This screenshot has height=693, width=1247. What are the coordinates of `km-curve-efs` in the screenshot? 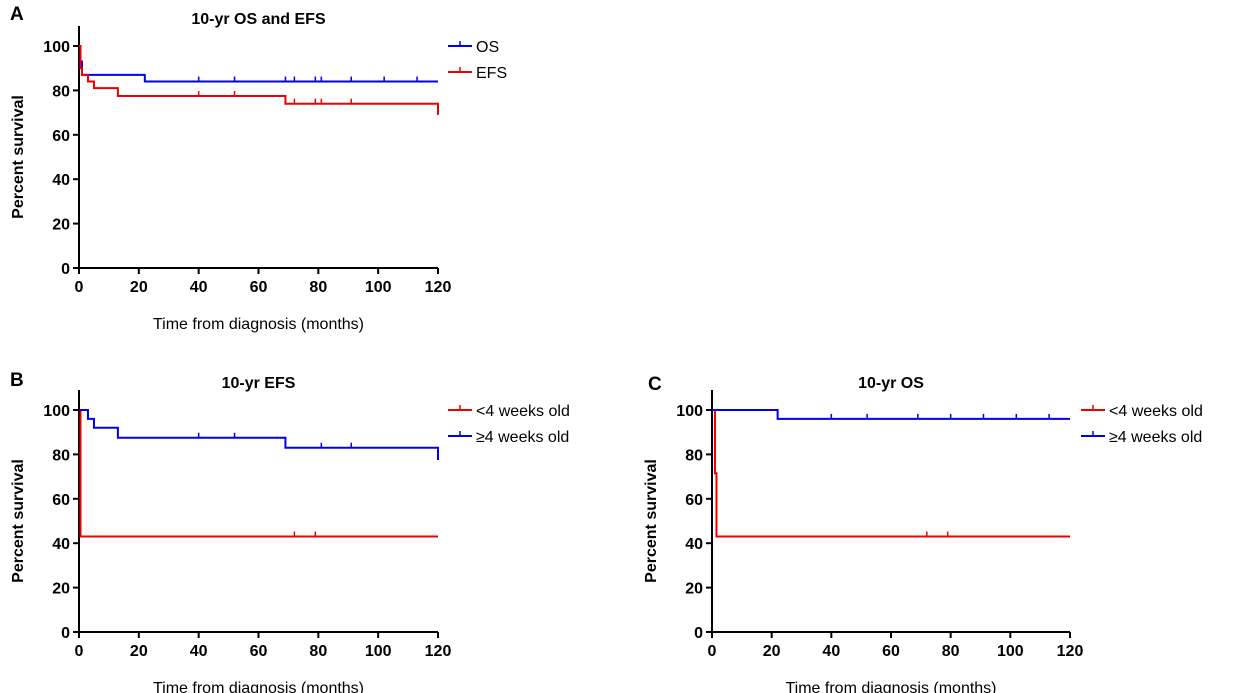 It's located at (259, 80).